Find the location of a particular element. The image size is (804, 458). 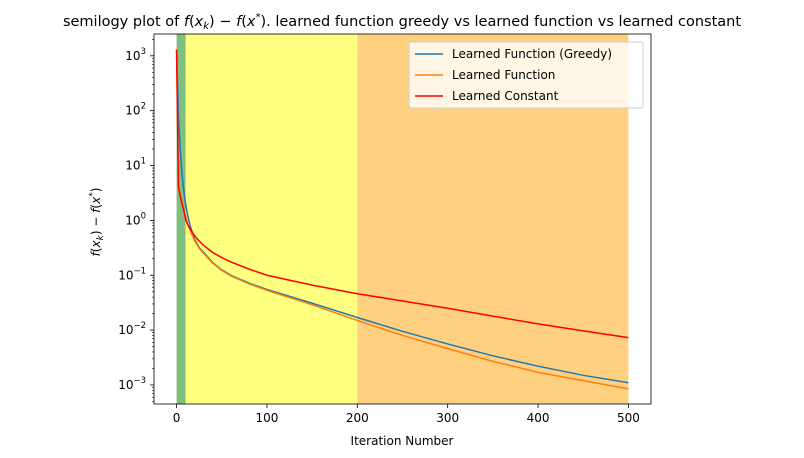

legend-label-greedy: Learned Function (Greedy) is located at coordinates (532, 54).